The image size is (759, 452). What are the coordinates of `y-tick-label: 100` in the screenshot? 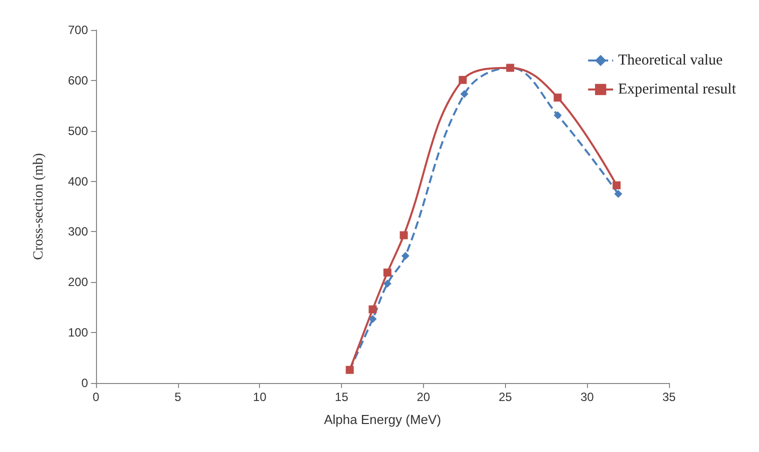 It's located at (78, 333).